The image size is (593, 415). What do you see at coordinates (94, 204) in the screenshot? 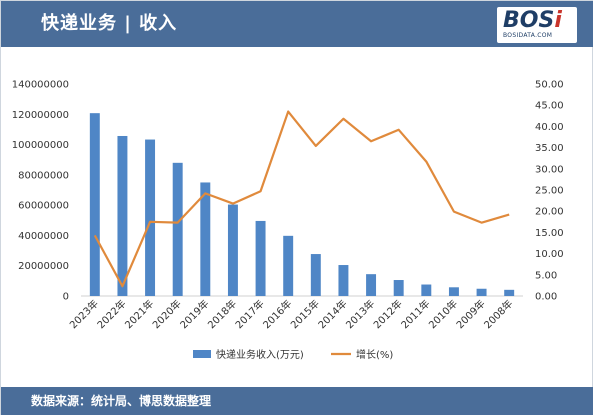
I see `bar-2023年` at bounding box center [94, 204].